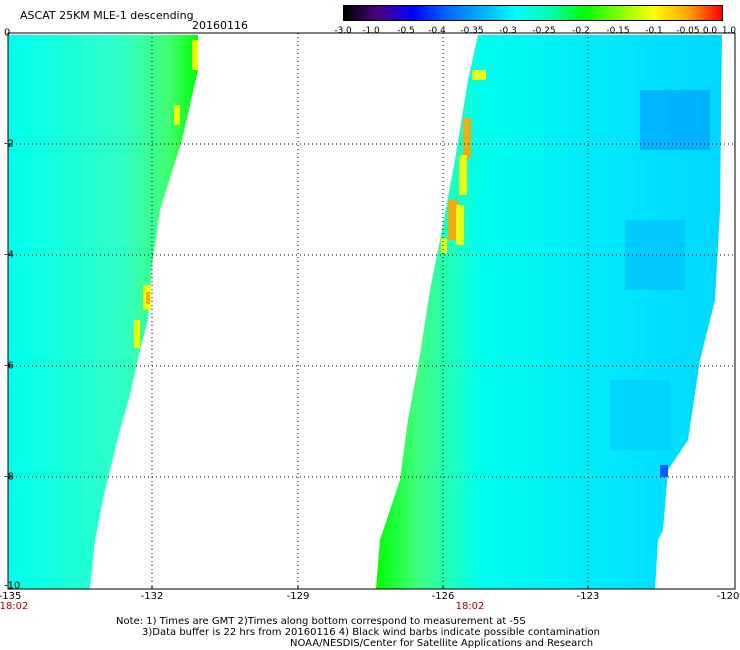  I want to click on colorbar-label: -0.4, so click(437, 31).